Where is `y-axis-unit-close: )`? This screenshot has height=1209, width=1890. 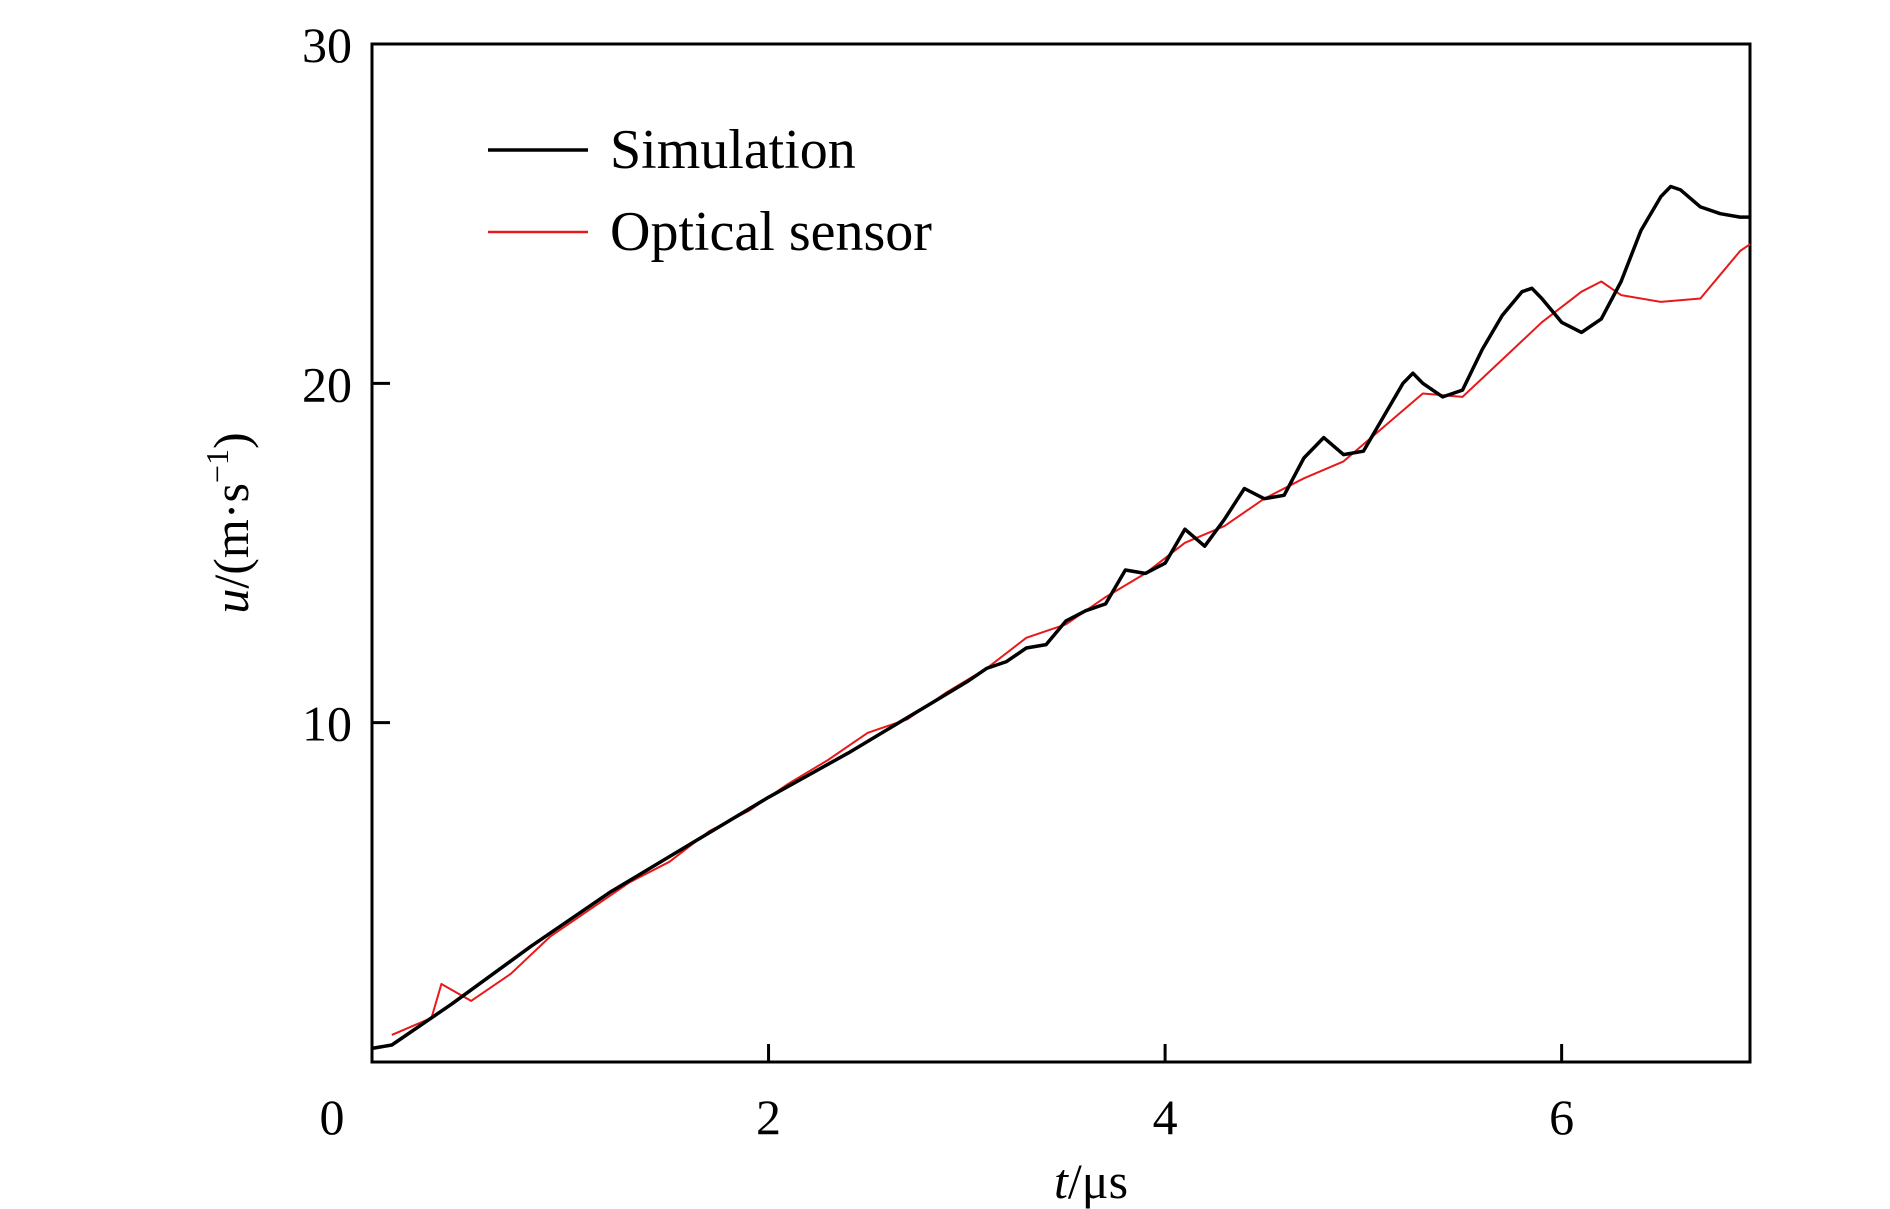
y-axis-unit-close: ) is located at coordinates (231, 440).